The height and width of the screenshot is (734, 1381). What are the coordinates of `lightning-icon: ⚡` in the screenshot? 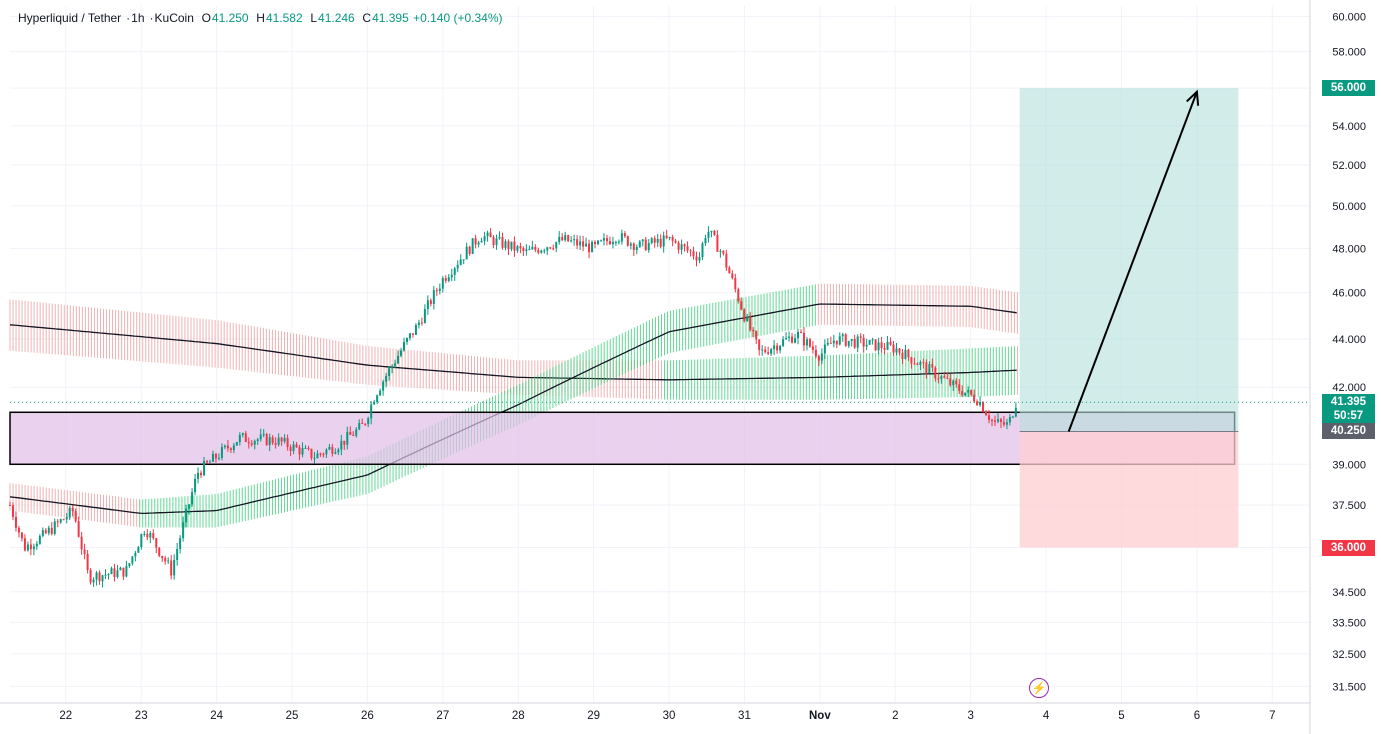 It's located at (1039, 688).